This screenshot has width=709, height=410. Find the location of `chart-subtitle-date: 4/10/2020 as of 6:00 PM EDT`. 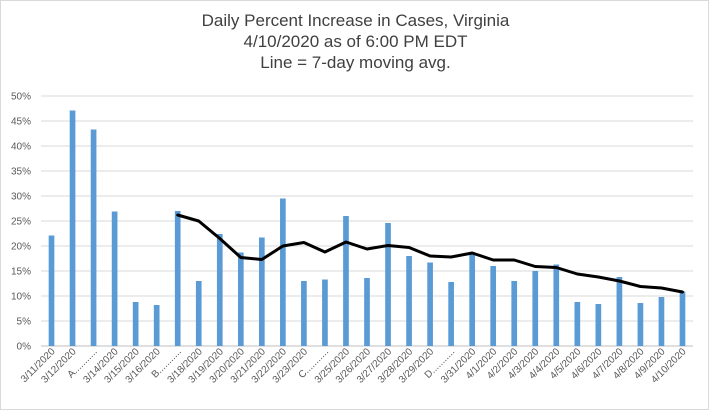

chart-subtitle-date: 4/10/2020 as of 6:00 PM EDT is located at coordinates (355, 41).